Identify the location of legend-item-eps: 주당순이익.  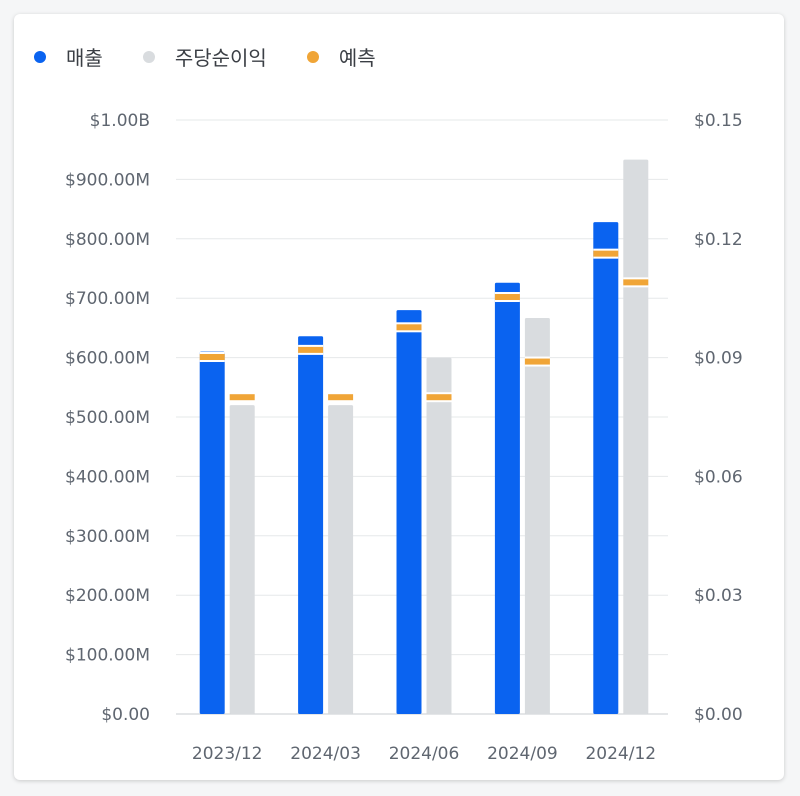
(204, 56).